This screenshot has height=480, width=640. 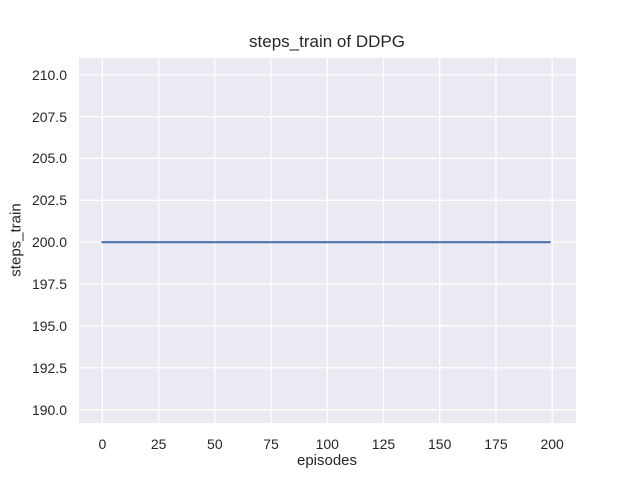 I want to click on x-tick-label: 175, so click(x=496, y=444).